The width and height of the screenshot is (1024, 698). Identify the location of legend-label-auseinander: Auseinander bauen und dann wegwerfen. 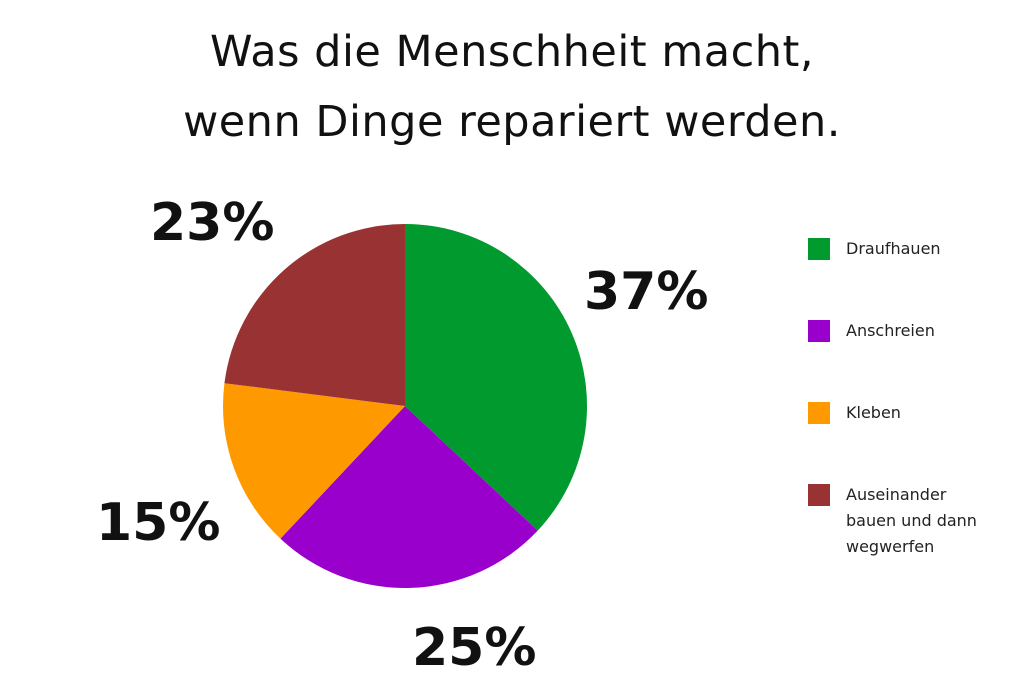
(911, 520).